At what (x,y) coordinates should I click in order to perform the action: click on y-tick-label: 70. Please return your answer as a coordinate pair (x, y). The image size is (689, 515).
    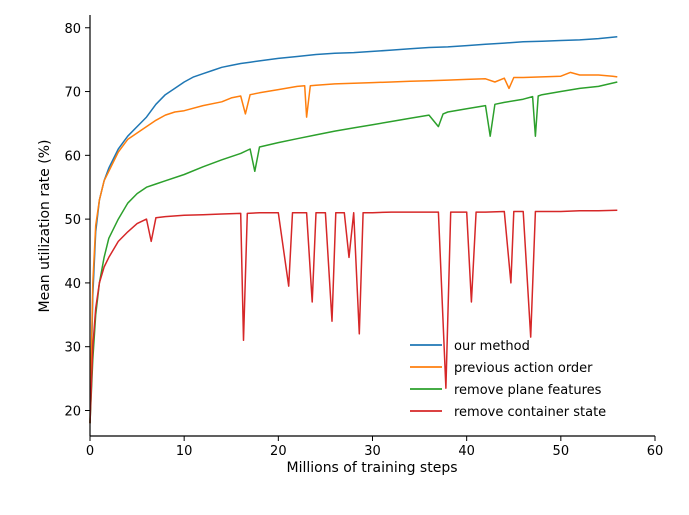
    Looking at the image, I should click on (72, 93).